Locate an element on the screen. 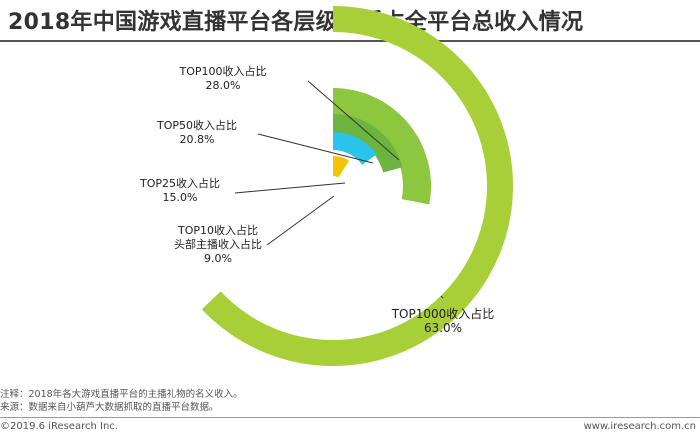 Image resolution: width=700 pixels, height=435 pixels. title-divider is located at coordinates (350, 41).